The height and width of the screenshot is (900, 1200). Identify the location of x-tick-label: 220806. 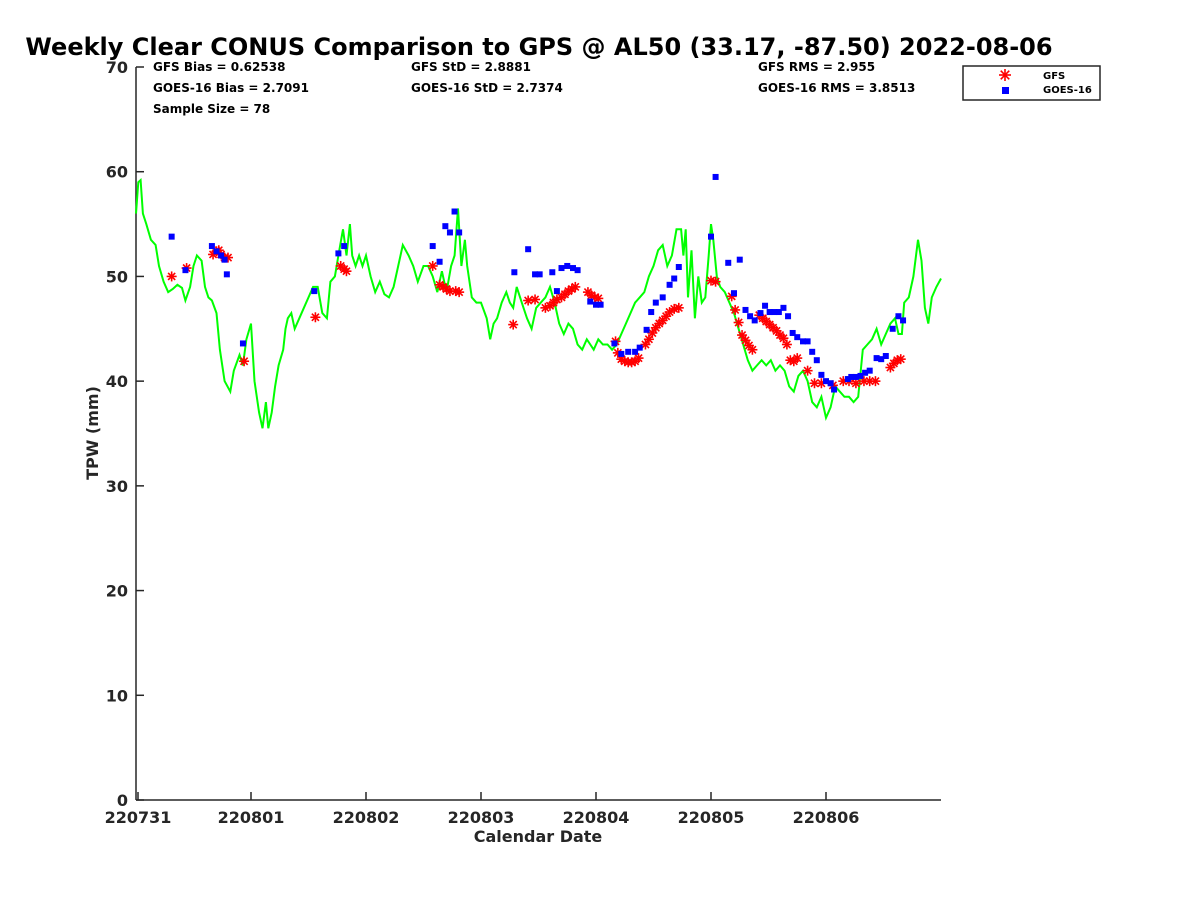
(826, 817).